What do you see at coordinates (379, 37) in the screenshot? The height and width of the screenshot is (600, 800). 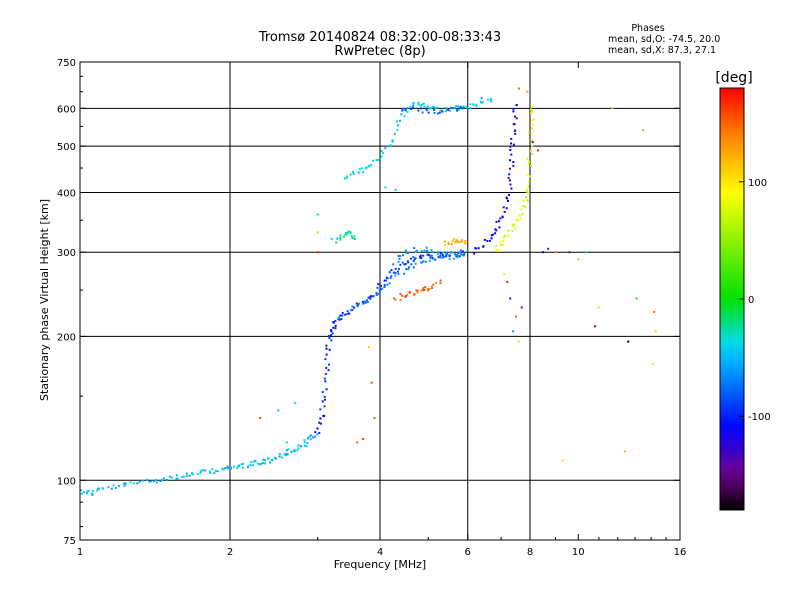 I see `chart-title: Tromsø 20140824 08:32:00-08:33:43` at bounding box center [379, 37].